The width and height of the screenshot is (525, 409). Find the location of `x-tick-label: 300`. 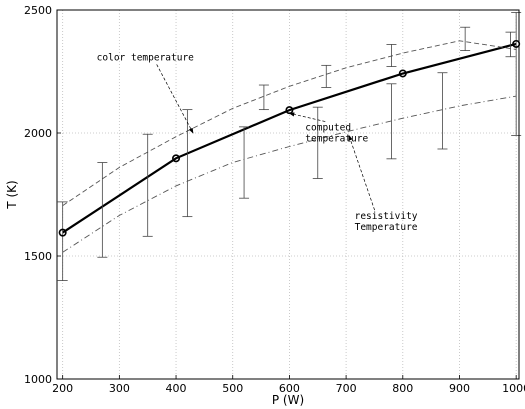

x-tick-label: 300 is located at coordinates (119, 388).